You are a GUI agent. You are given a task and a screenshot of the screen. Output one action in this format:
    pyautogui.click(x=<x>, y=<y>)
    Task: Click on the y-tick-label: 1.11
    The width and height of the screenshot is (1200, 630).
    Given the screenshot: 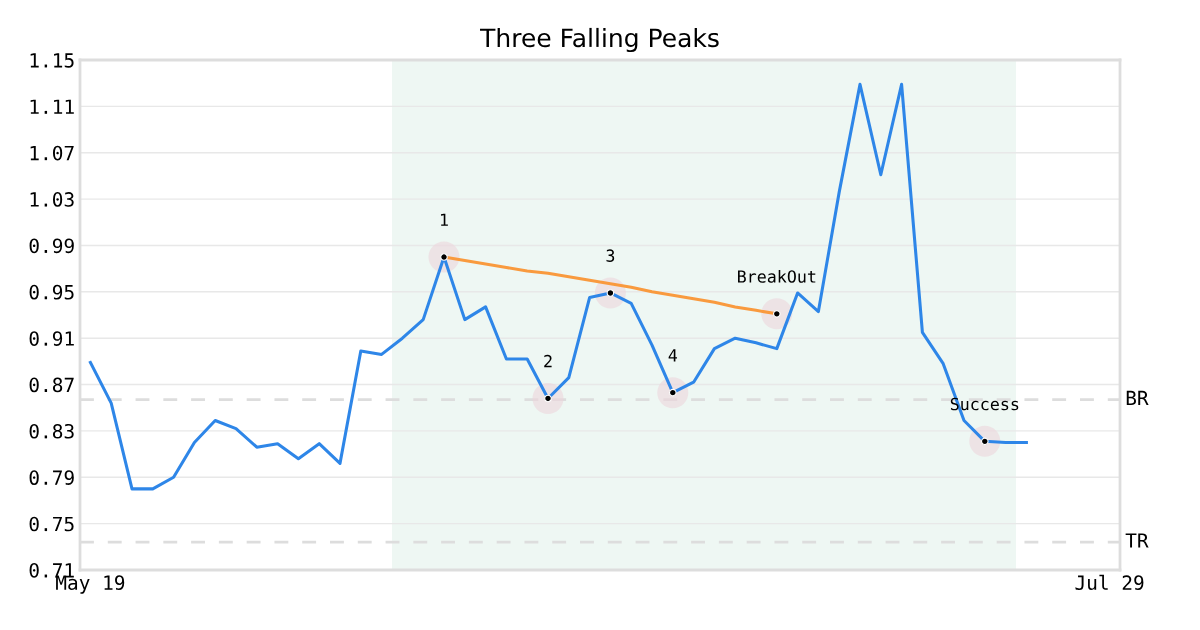 What is the action you would take?
    pyautogui.click(x=52, y=106)
    